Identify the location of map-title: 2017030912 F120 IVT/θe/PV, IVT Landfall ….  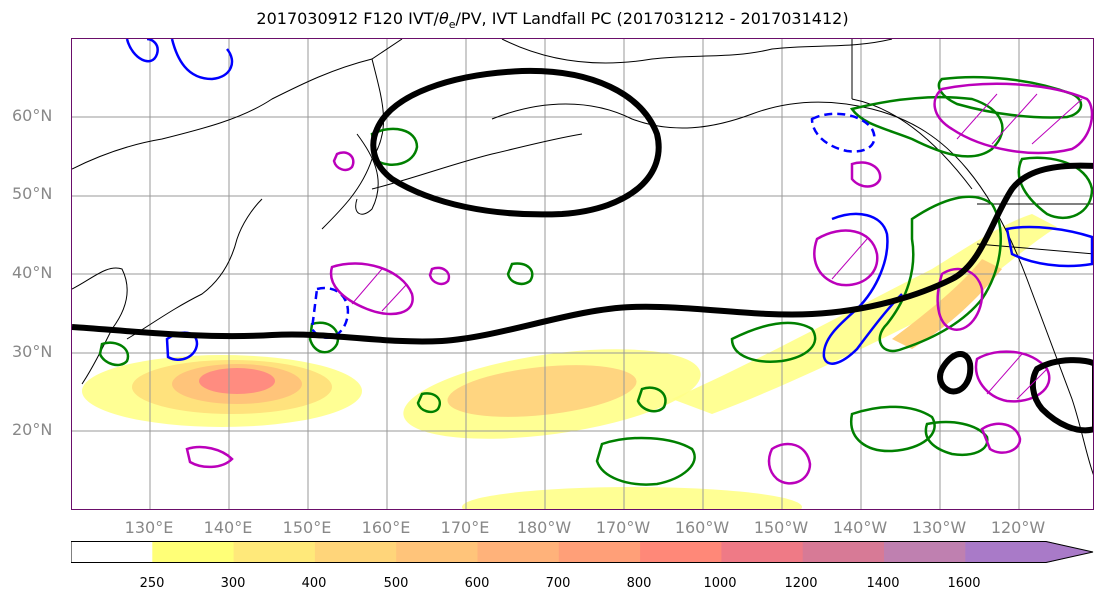
(552, 20).